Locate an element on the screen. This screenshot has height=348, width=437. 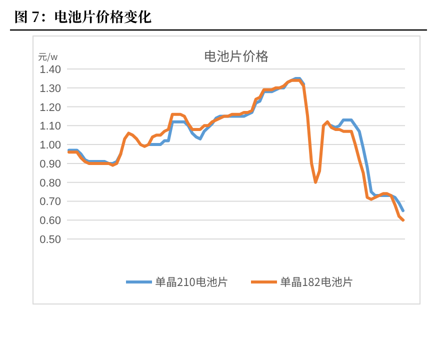
y-tick-label: 0.90 is located at coordinates (50, 164).